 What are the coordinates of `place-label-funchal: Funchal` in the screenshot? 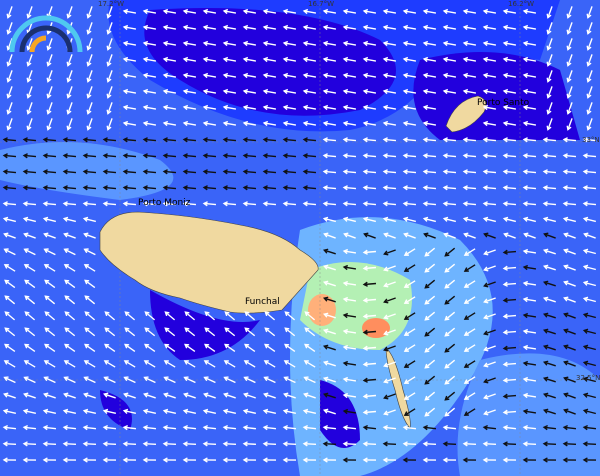 It's located at (262, 302).